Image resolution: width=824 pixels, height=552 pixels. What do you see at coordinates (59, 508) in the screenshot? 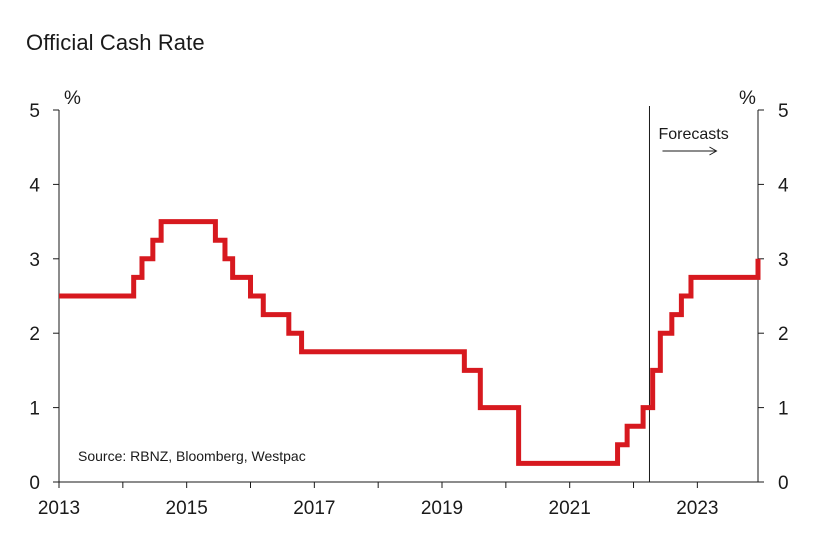
I see `x-tick-label: 2013` at bounding box center [59, 508].